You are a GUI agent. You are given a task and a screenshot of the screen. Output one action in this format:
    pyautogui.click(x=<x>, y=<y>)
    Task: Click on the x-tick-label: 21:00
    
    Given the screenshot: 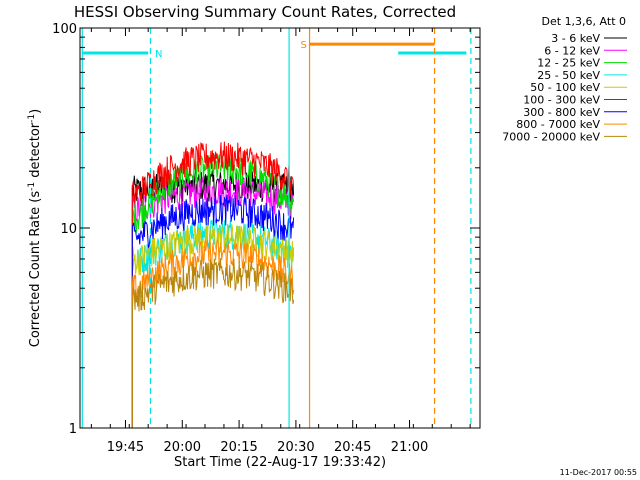 What is the action you would take?
    pyautogui.click(x=409, y=447)
    